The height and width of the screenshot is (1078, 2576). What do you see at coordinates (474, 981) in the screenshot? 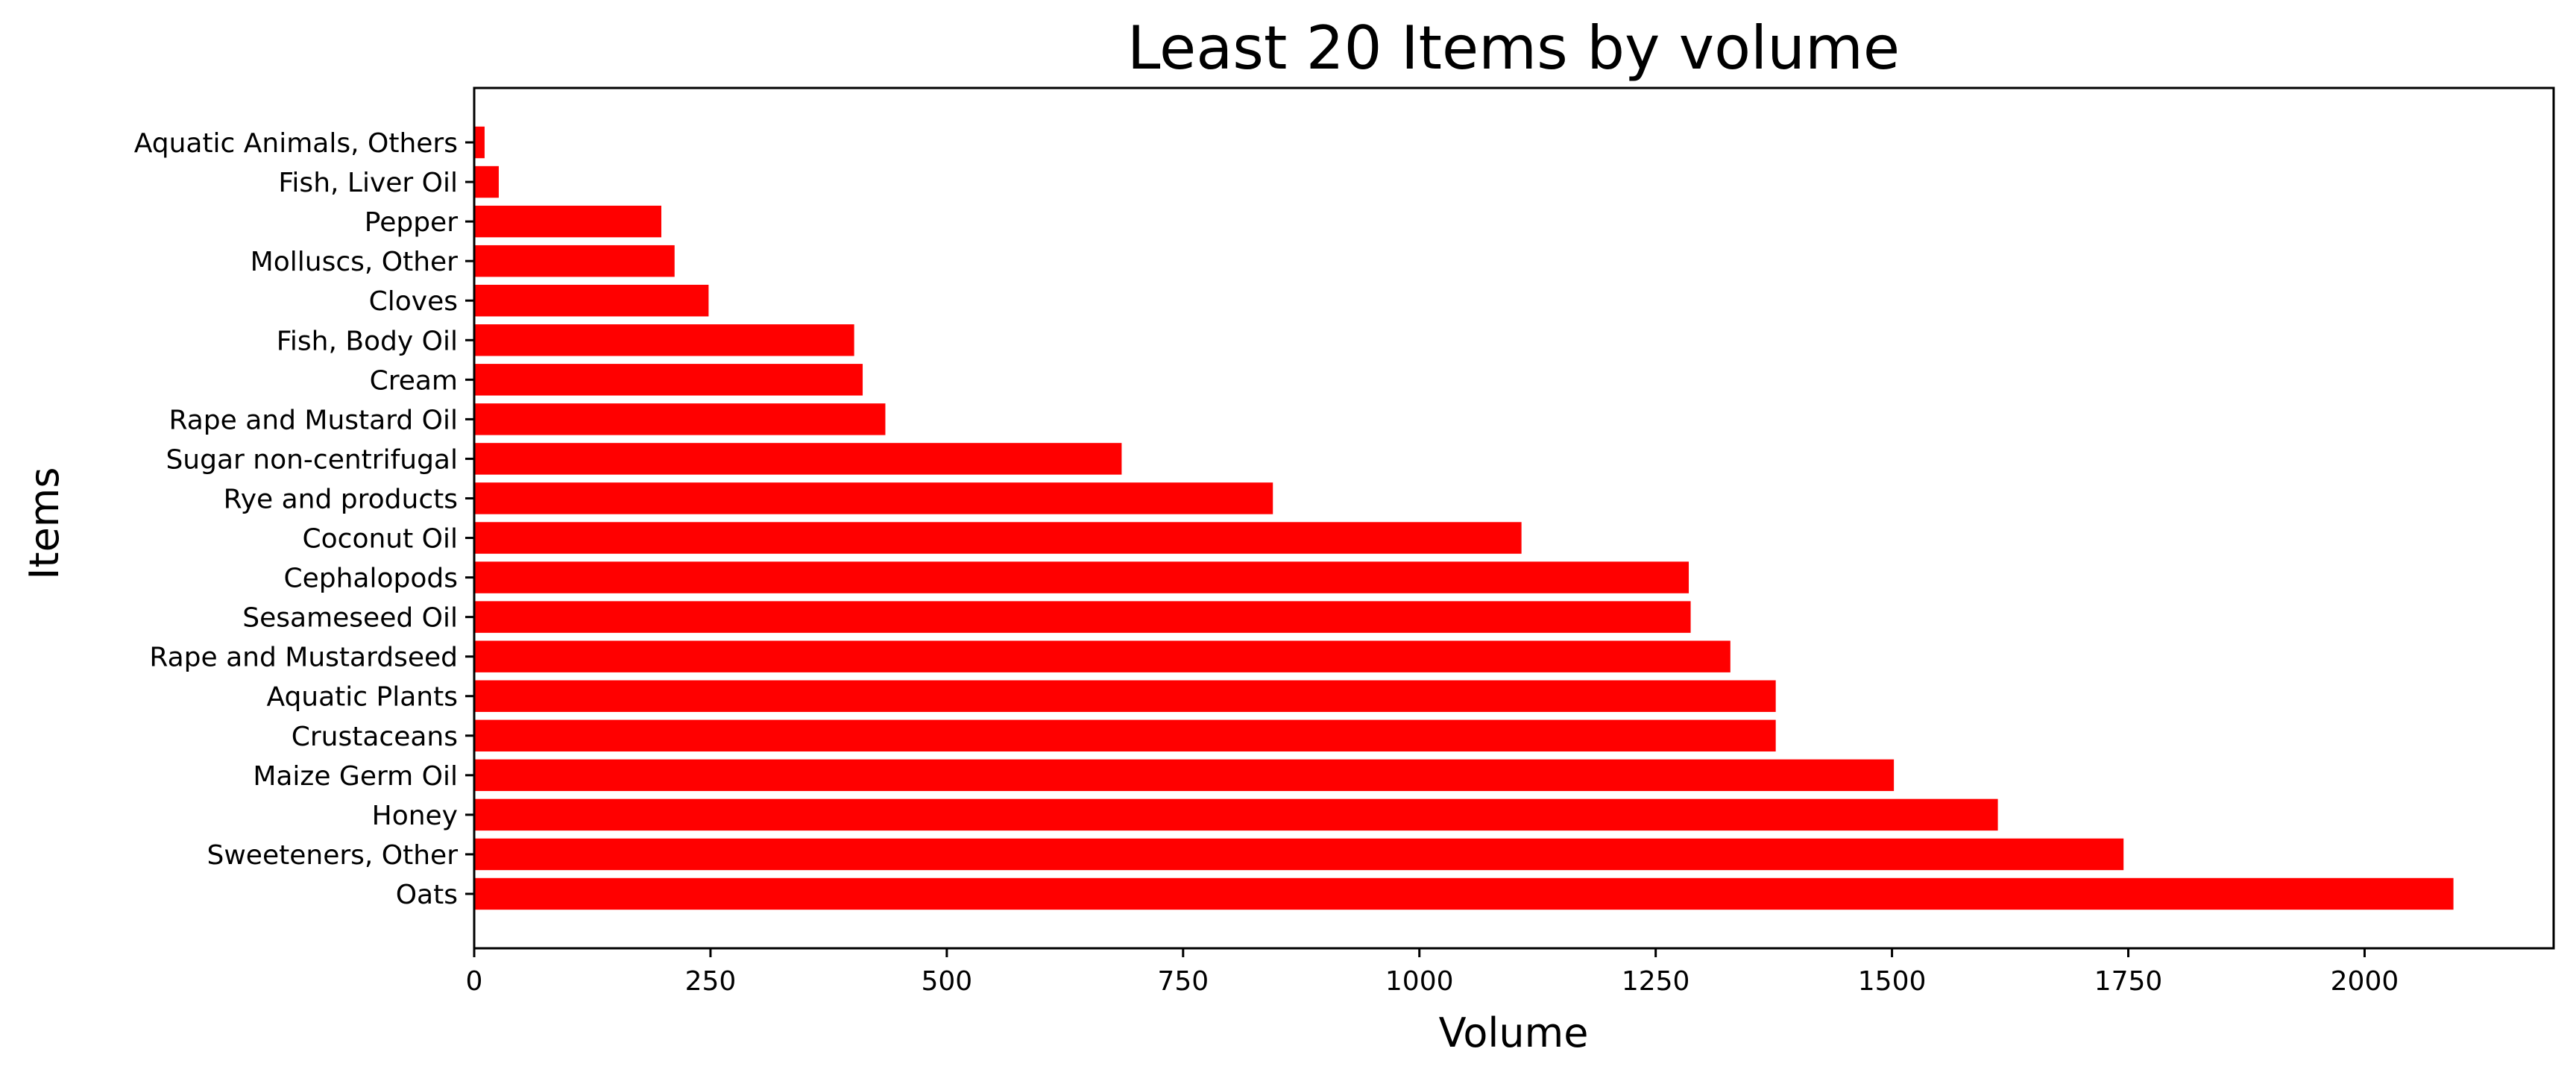
I see `x-tick-label: 0` at bounding box center [474, 981].